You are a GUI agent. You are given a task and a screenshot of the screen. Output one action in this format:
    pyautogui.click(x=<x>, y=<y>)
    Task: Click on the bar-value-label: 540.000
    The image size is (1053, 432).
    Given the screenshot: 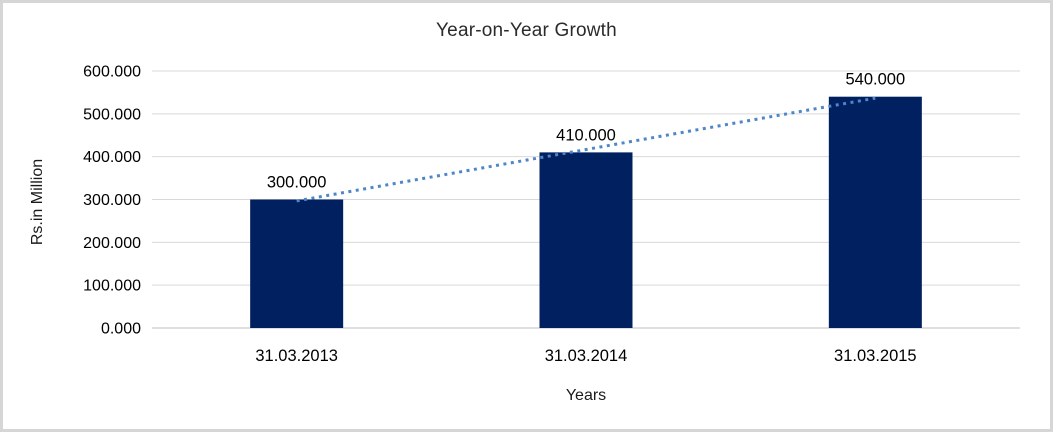 What is the action you would take?
    pyautogui.click(x=876, y=80)
    